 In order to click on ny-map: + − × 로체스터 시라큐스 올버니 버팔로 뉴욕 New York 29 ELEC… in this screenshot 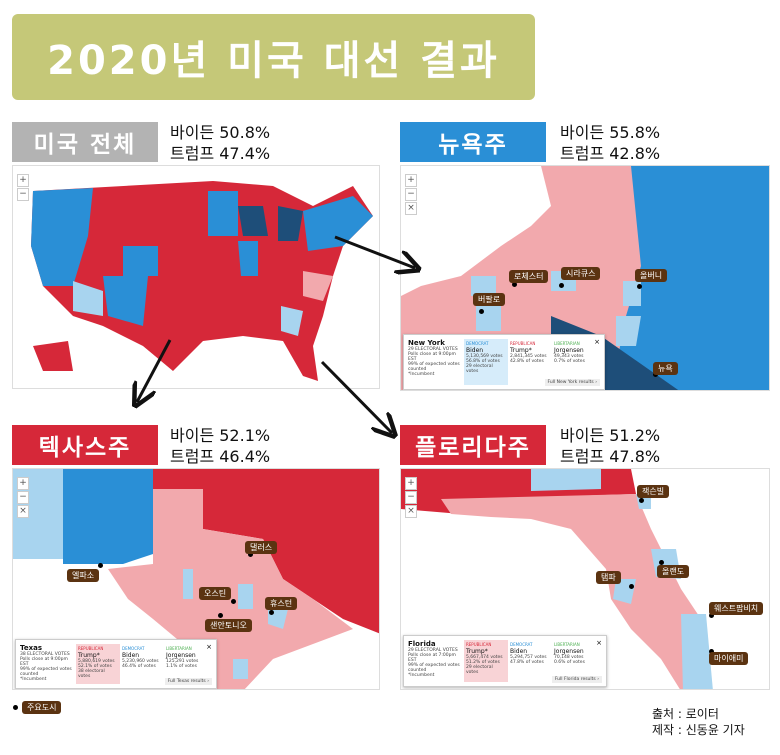, I will do `click(585, 278)`.